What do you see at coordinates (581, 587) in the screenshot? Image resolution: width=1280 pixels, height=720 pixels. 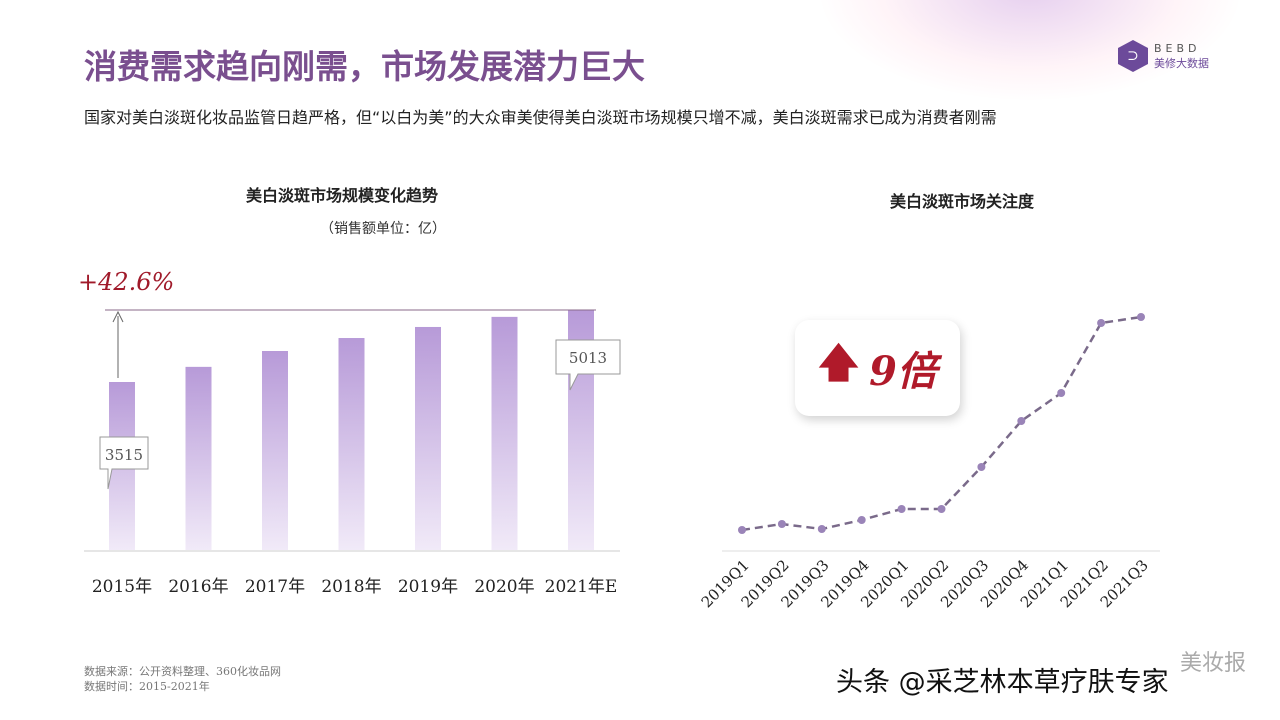 I see `x-tick-label: 2021年E` at bounding box center [581, 587].